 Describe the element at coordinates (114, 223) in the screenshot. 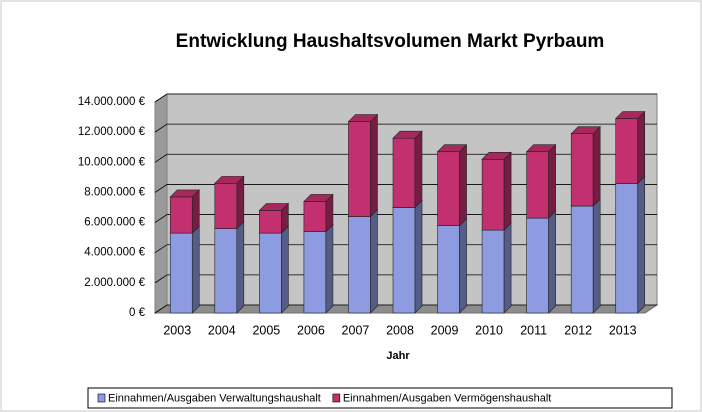

I see `y-tick-label: 6.000.000 €` at that location.